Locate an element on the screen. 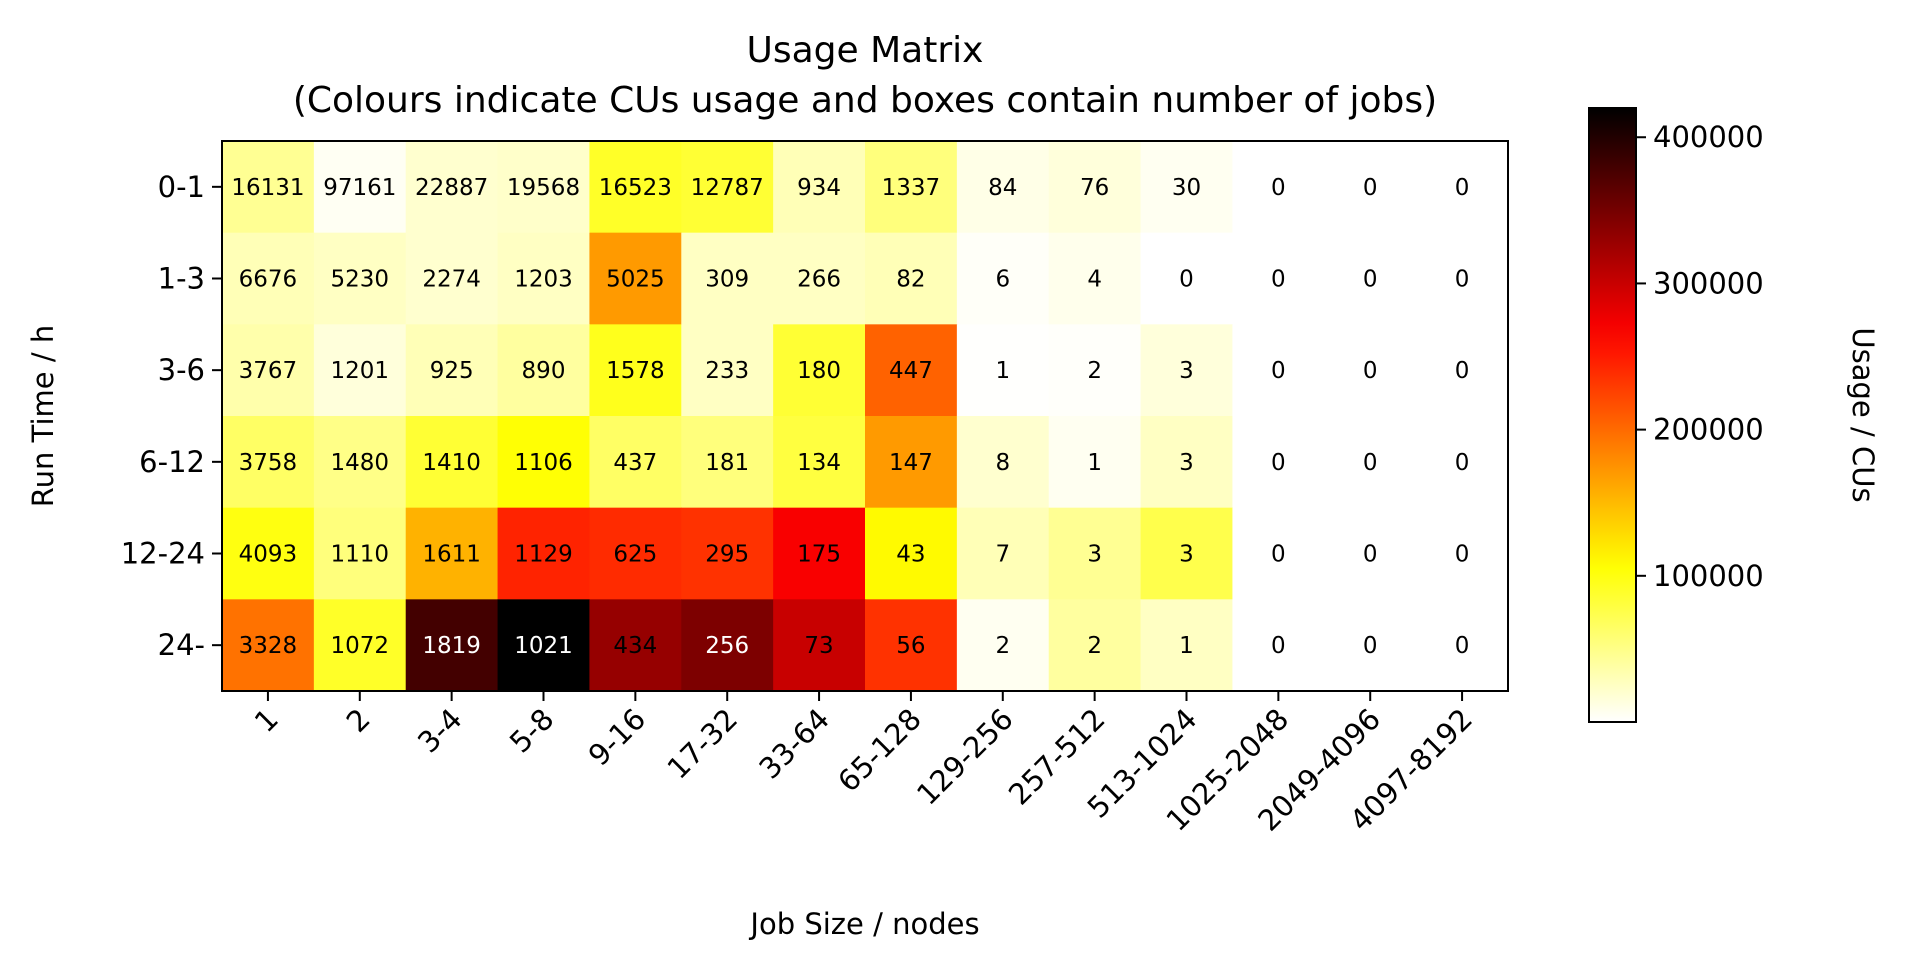  colorbar-tick-label: 400000 is located at coordinates (1708, 137).